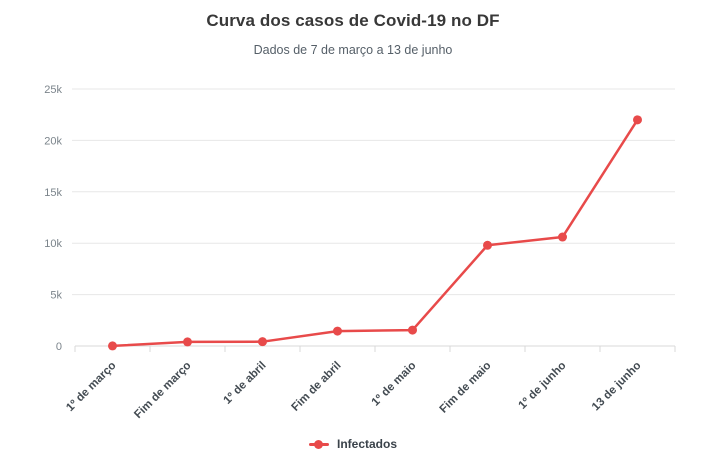  I want to click on x-tick-label: 1º de junho, so click(543, 386).